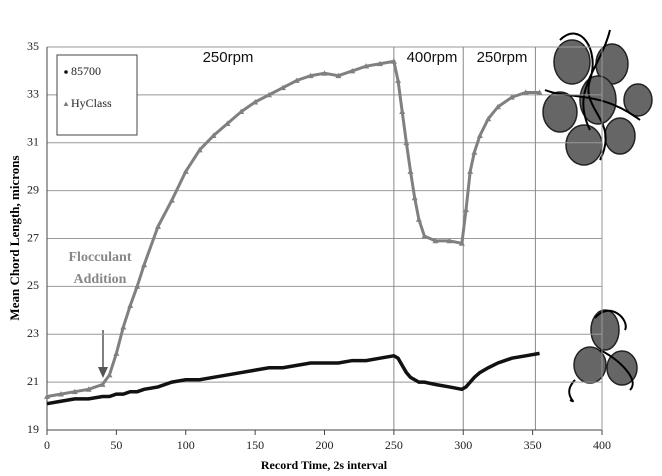 The width and height of the screenshot is (662, 476). Describe the element at coordinates (100, 279) in the screenshot. I see `annotation: Addition` at that location.